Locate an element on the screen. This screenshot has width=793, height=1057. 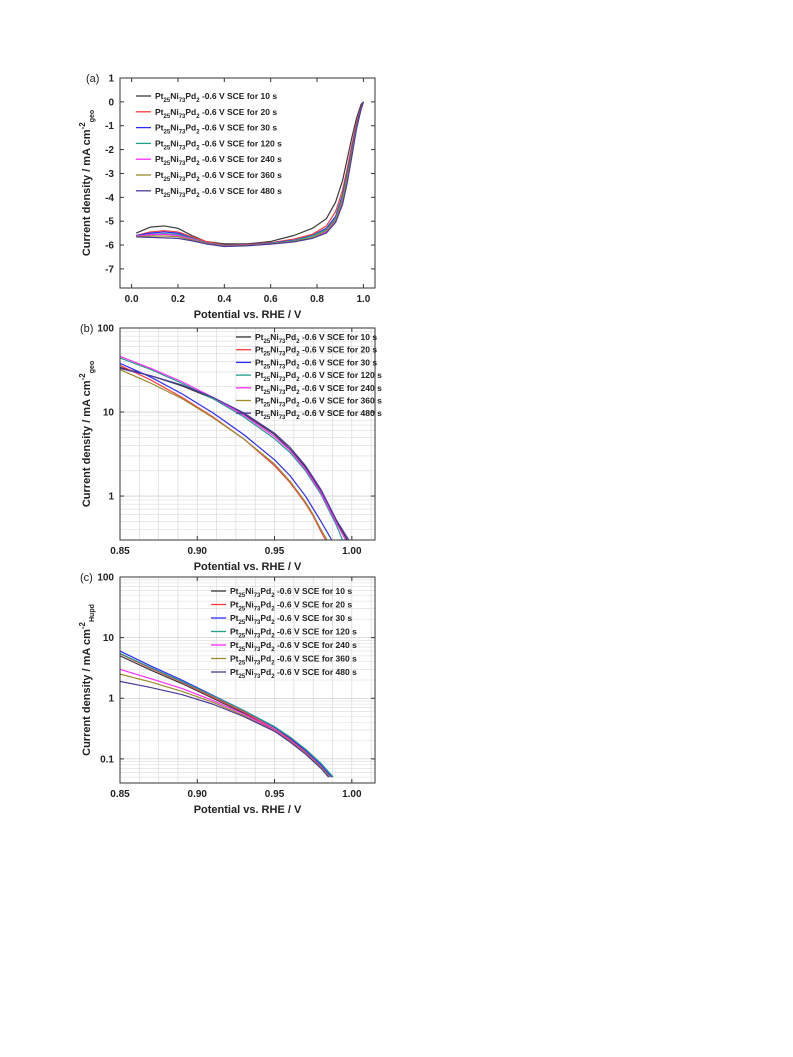
panel-label: (c) is located at coordinates (86, 578).